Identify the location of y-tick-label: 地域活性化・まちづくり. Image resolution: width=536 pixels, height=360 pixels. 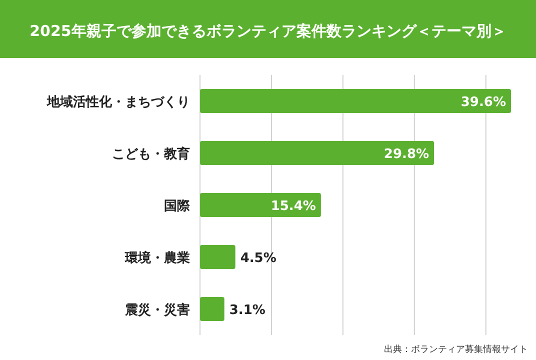
(118, 102).